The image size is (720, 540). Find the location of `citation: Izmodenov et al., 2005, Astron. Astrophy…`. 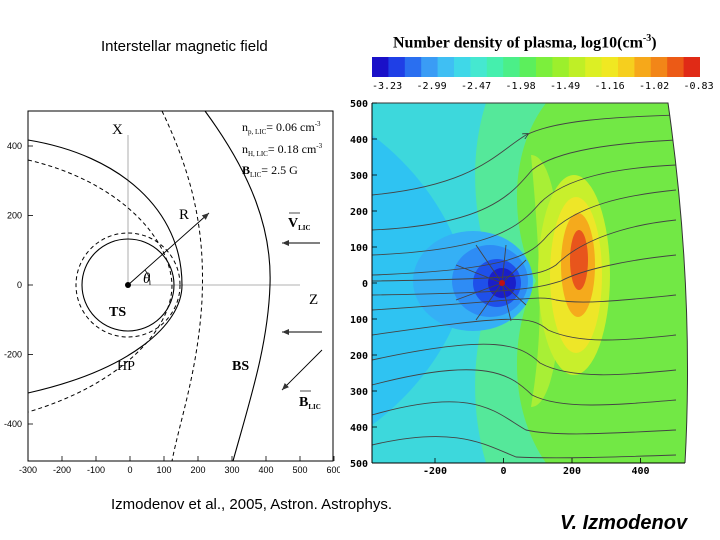

citation: Izmodenov et al., 2005, Astron. Astrophy… is located at coordinates (251, 504).